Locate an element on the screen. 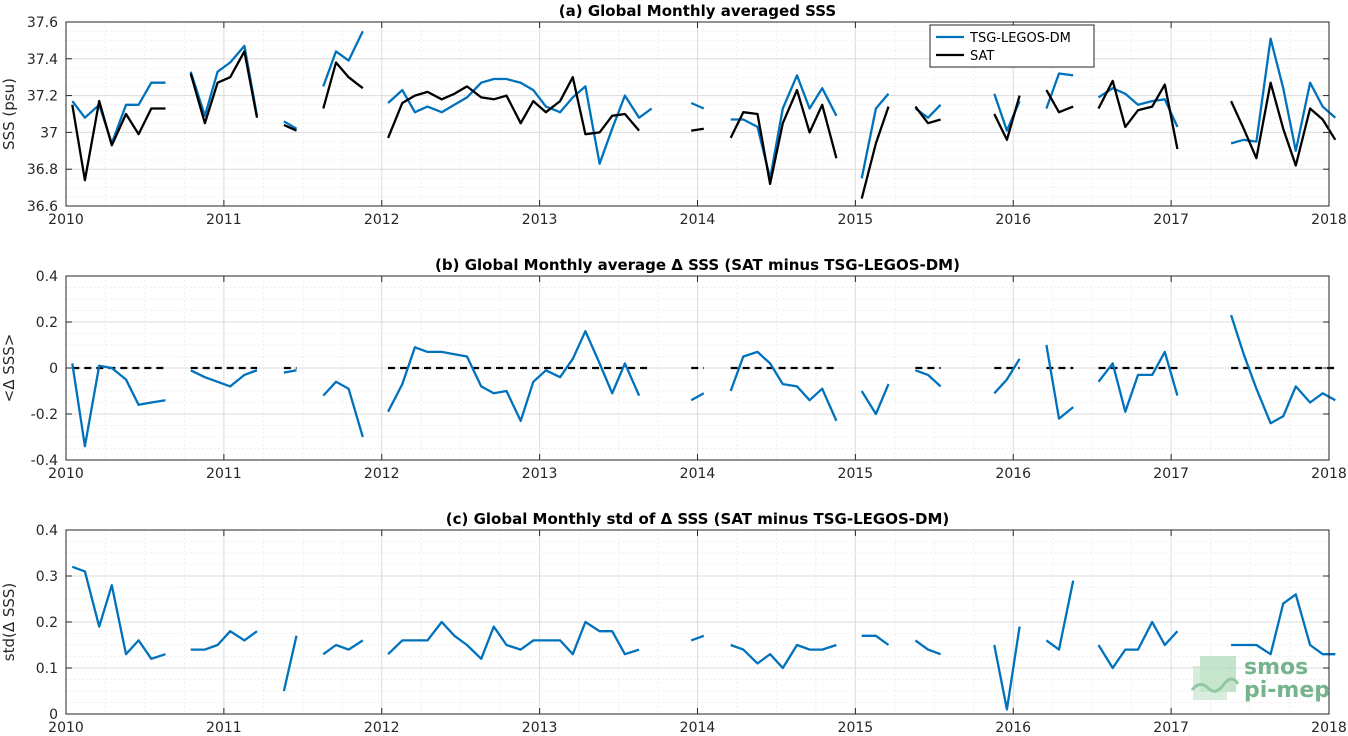 This screenshot has width=1348, height=736. legend: TSG-LEGOS-DM SAT is located at coordinates (1012, 46).